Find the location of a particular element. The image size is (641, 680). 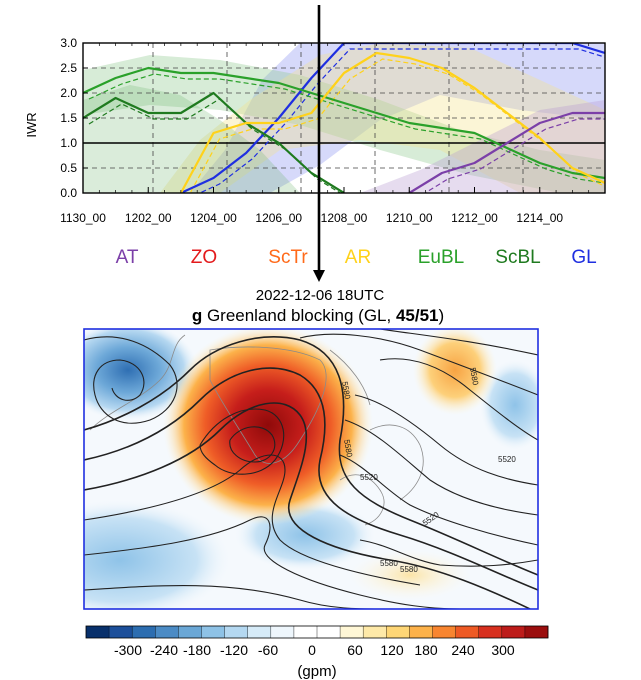

series-line-gl is located at coordinates (392, 118).